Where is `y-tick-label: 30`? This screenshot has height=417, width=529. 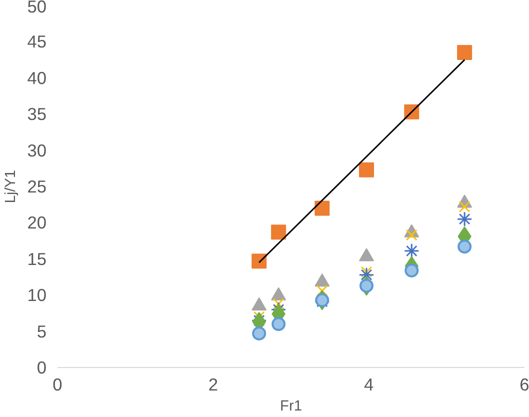
y-tick-label: 30 is located at coordinates (37, 150).